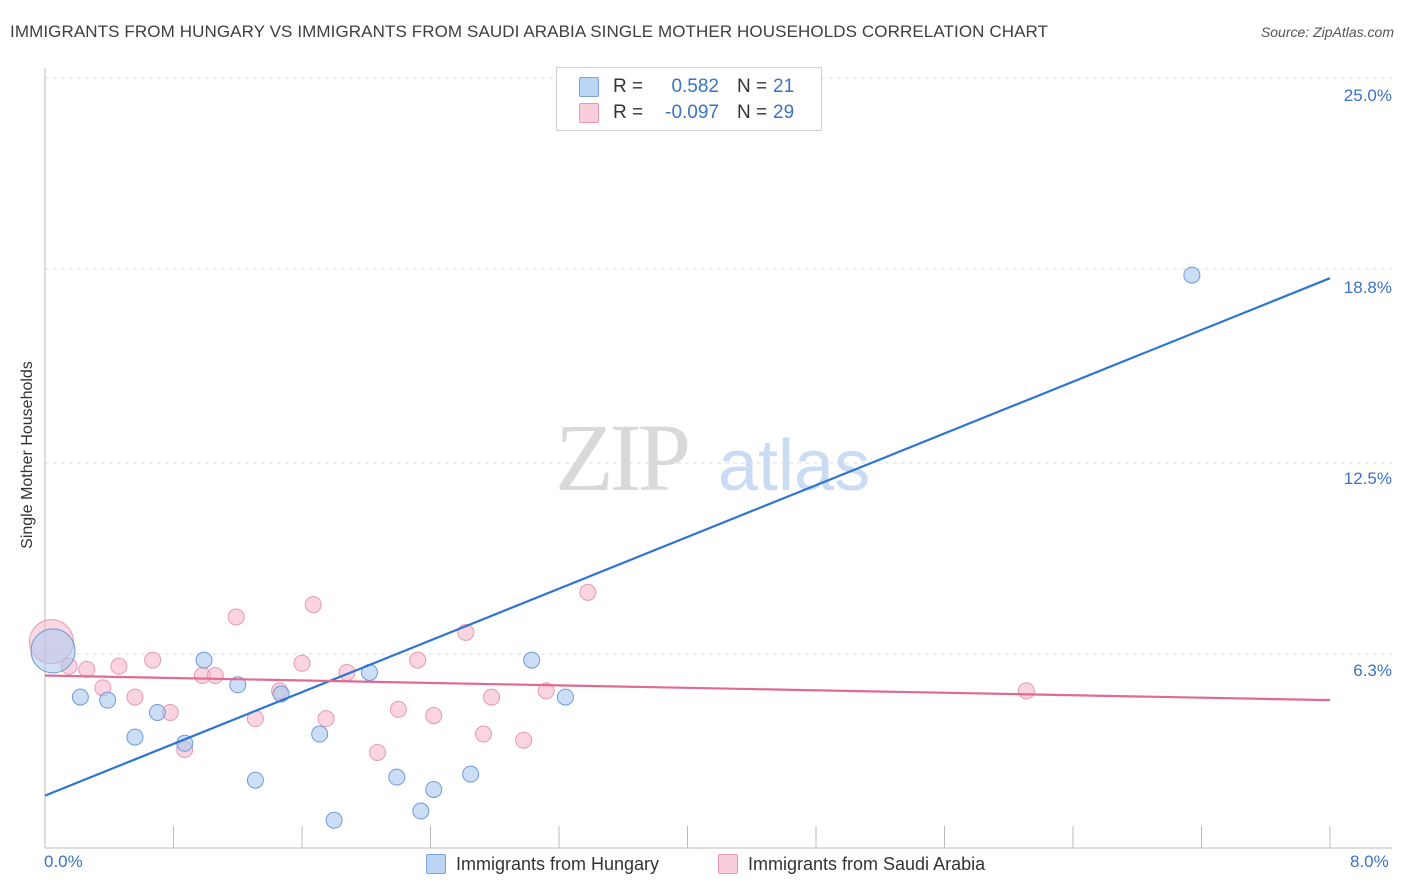 This screenshot has height=892, width=1406. Describe the element at coordinates (1367, 478) in the screenshot. I see `y-tick-12-5: 12.5%` at that location.